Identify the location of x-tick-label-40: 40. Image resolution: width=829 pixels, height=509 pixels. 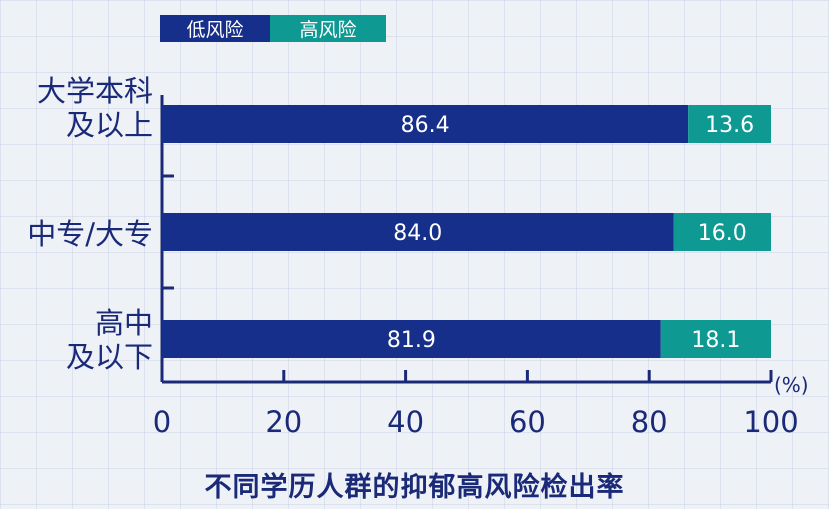
(405, 422).